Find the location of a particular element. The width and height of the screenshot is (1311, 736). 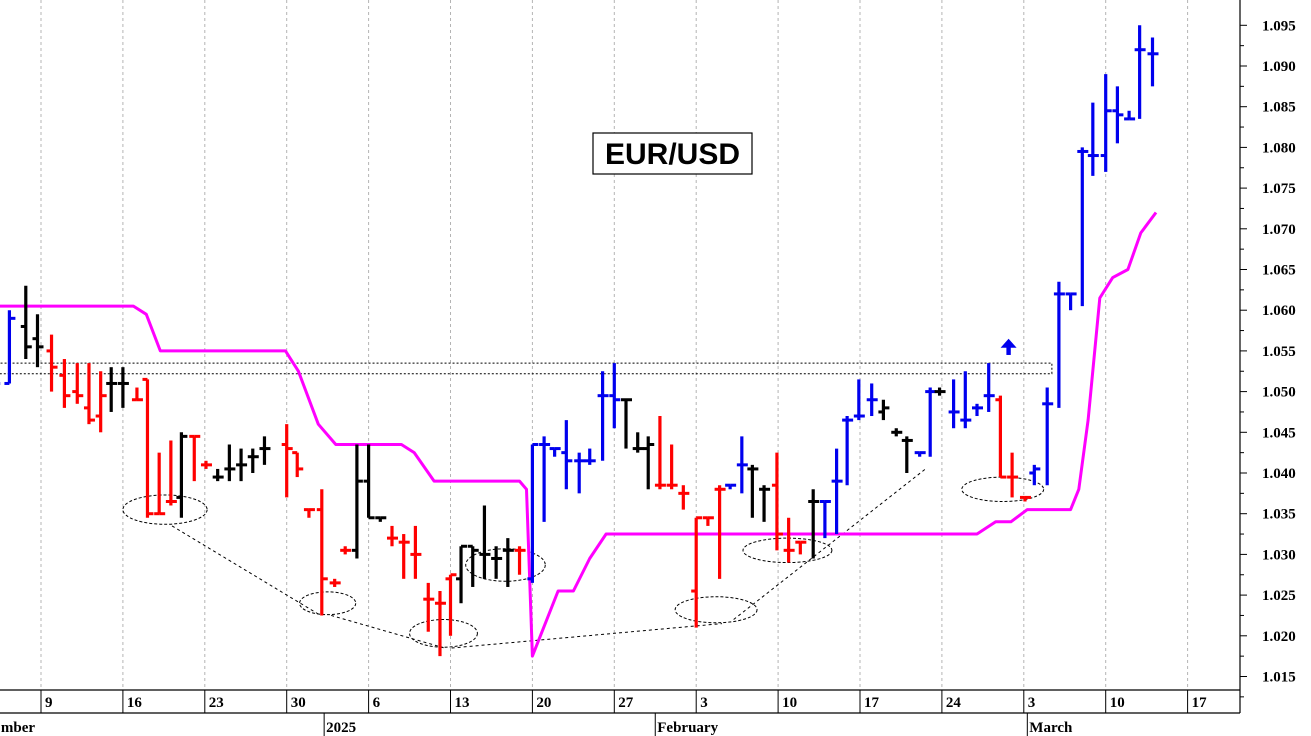

y-tick-label: 1.020 is located at coordinates (1279, 637).